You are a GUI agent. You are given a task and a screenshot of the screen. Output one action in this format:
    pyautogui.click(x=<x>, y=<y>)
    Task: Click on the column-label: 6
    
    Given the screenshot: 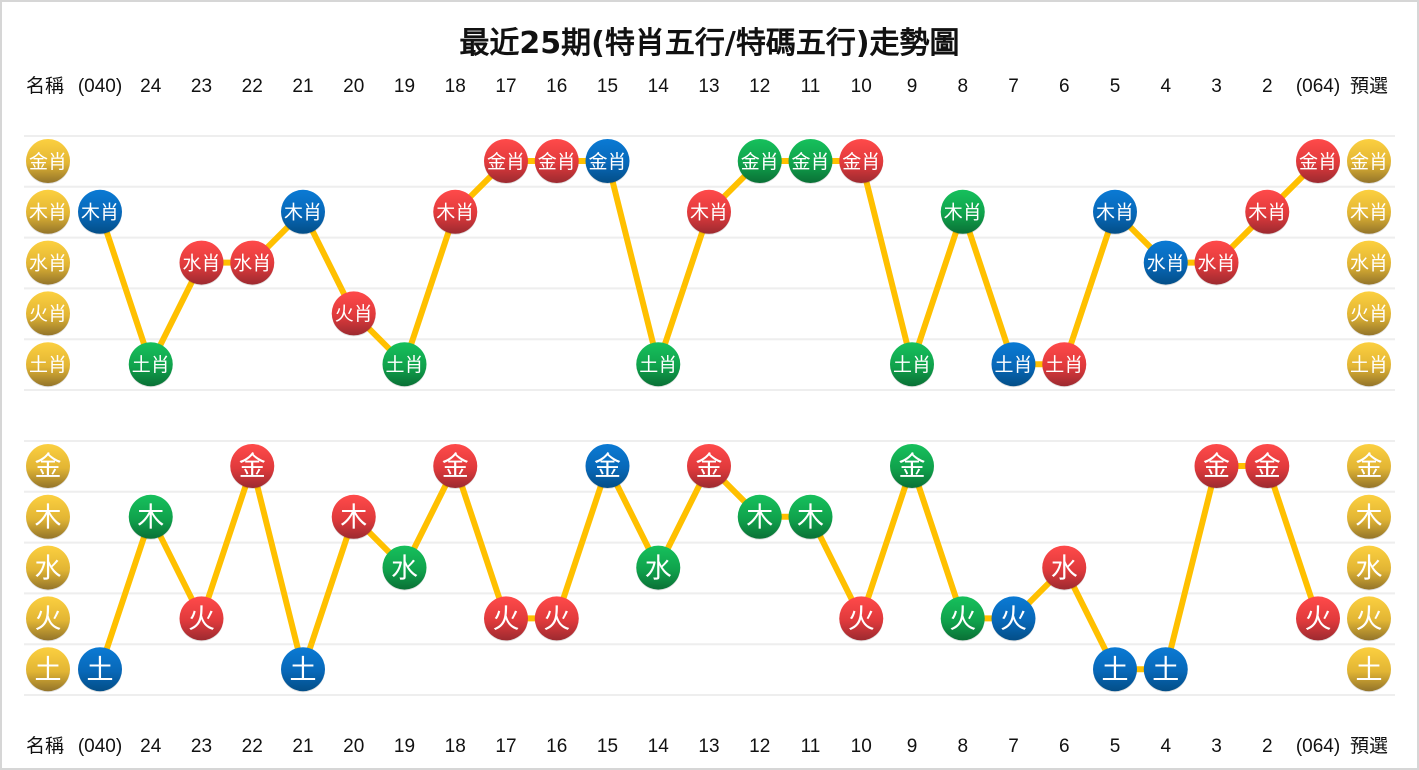 What is the action you would take?
    pyautogui.click(x=1064, y=86)
    